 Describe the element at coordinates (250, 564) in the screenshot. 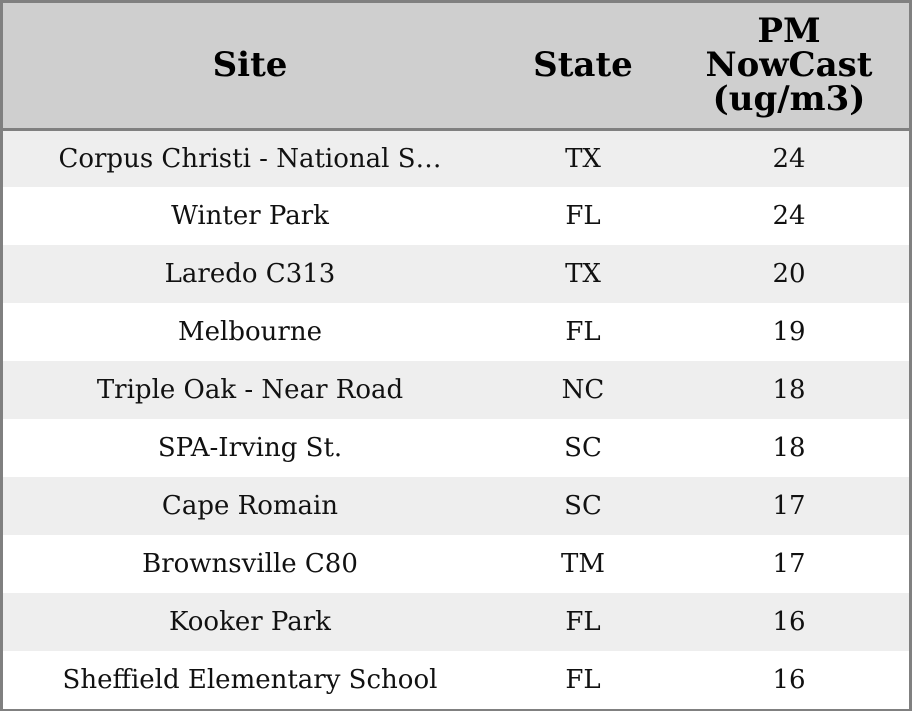

I see `site-cell: Brownsville C80` at that location.